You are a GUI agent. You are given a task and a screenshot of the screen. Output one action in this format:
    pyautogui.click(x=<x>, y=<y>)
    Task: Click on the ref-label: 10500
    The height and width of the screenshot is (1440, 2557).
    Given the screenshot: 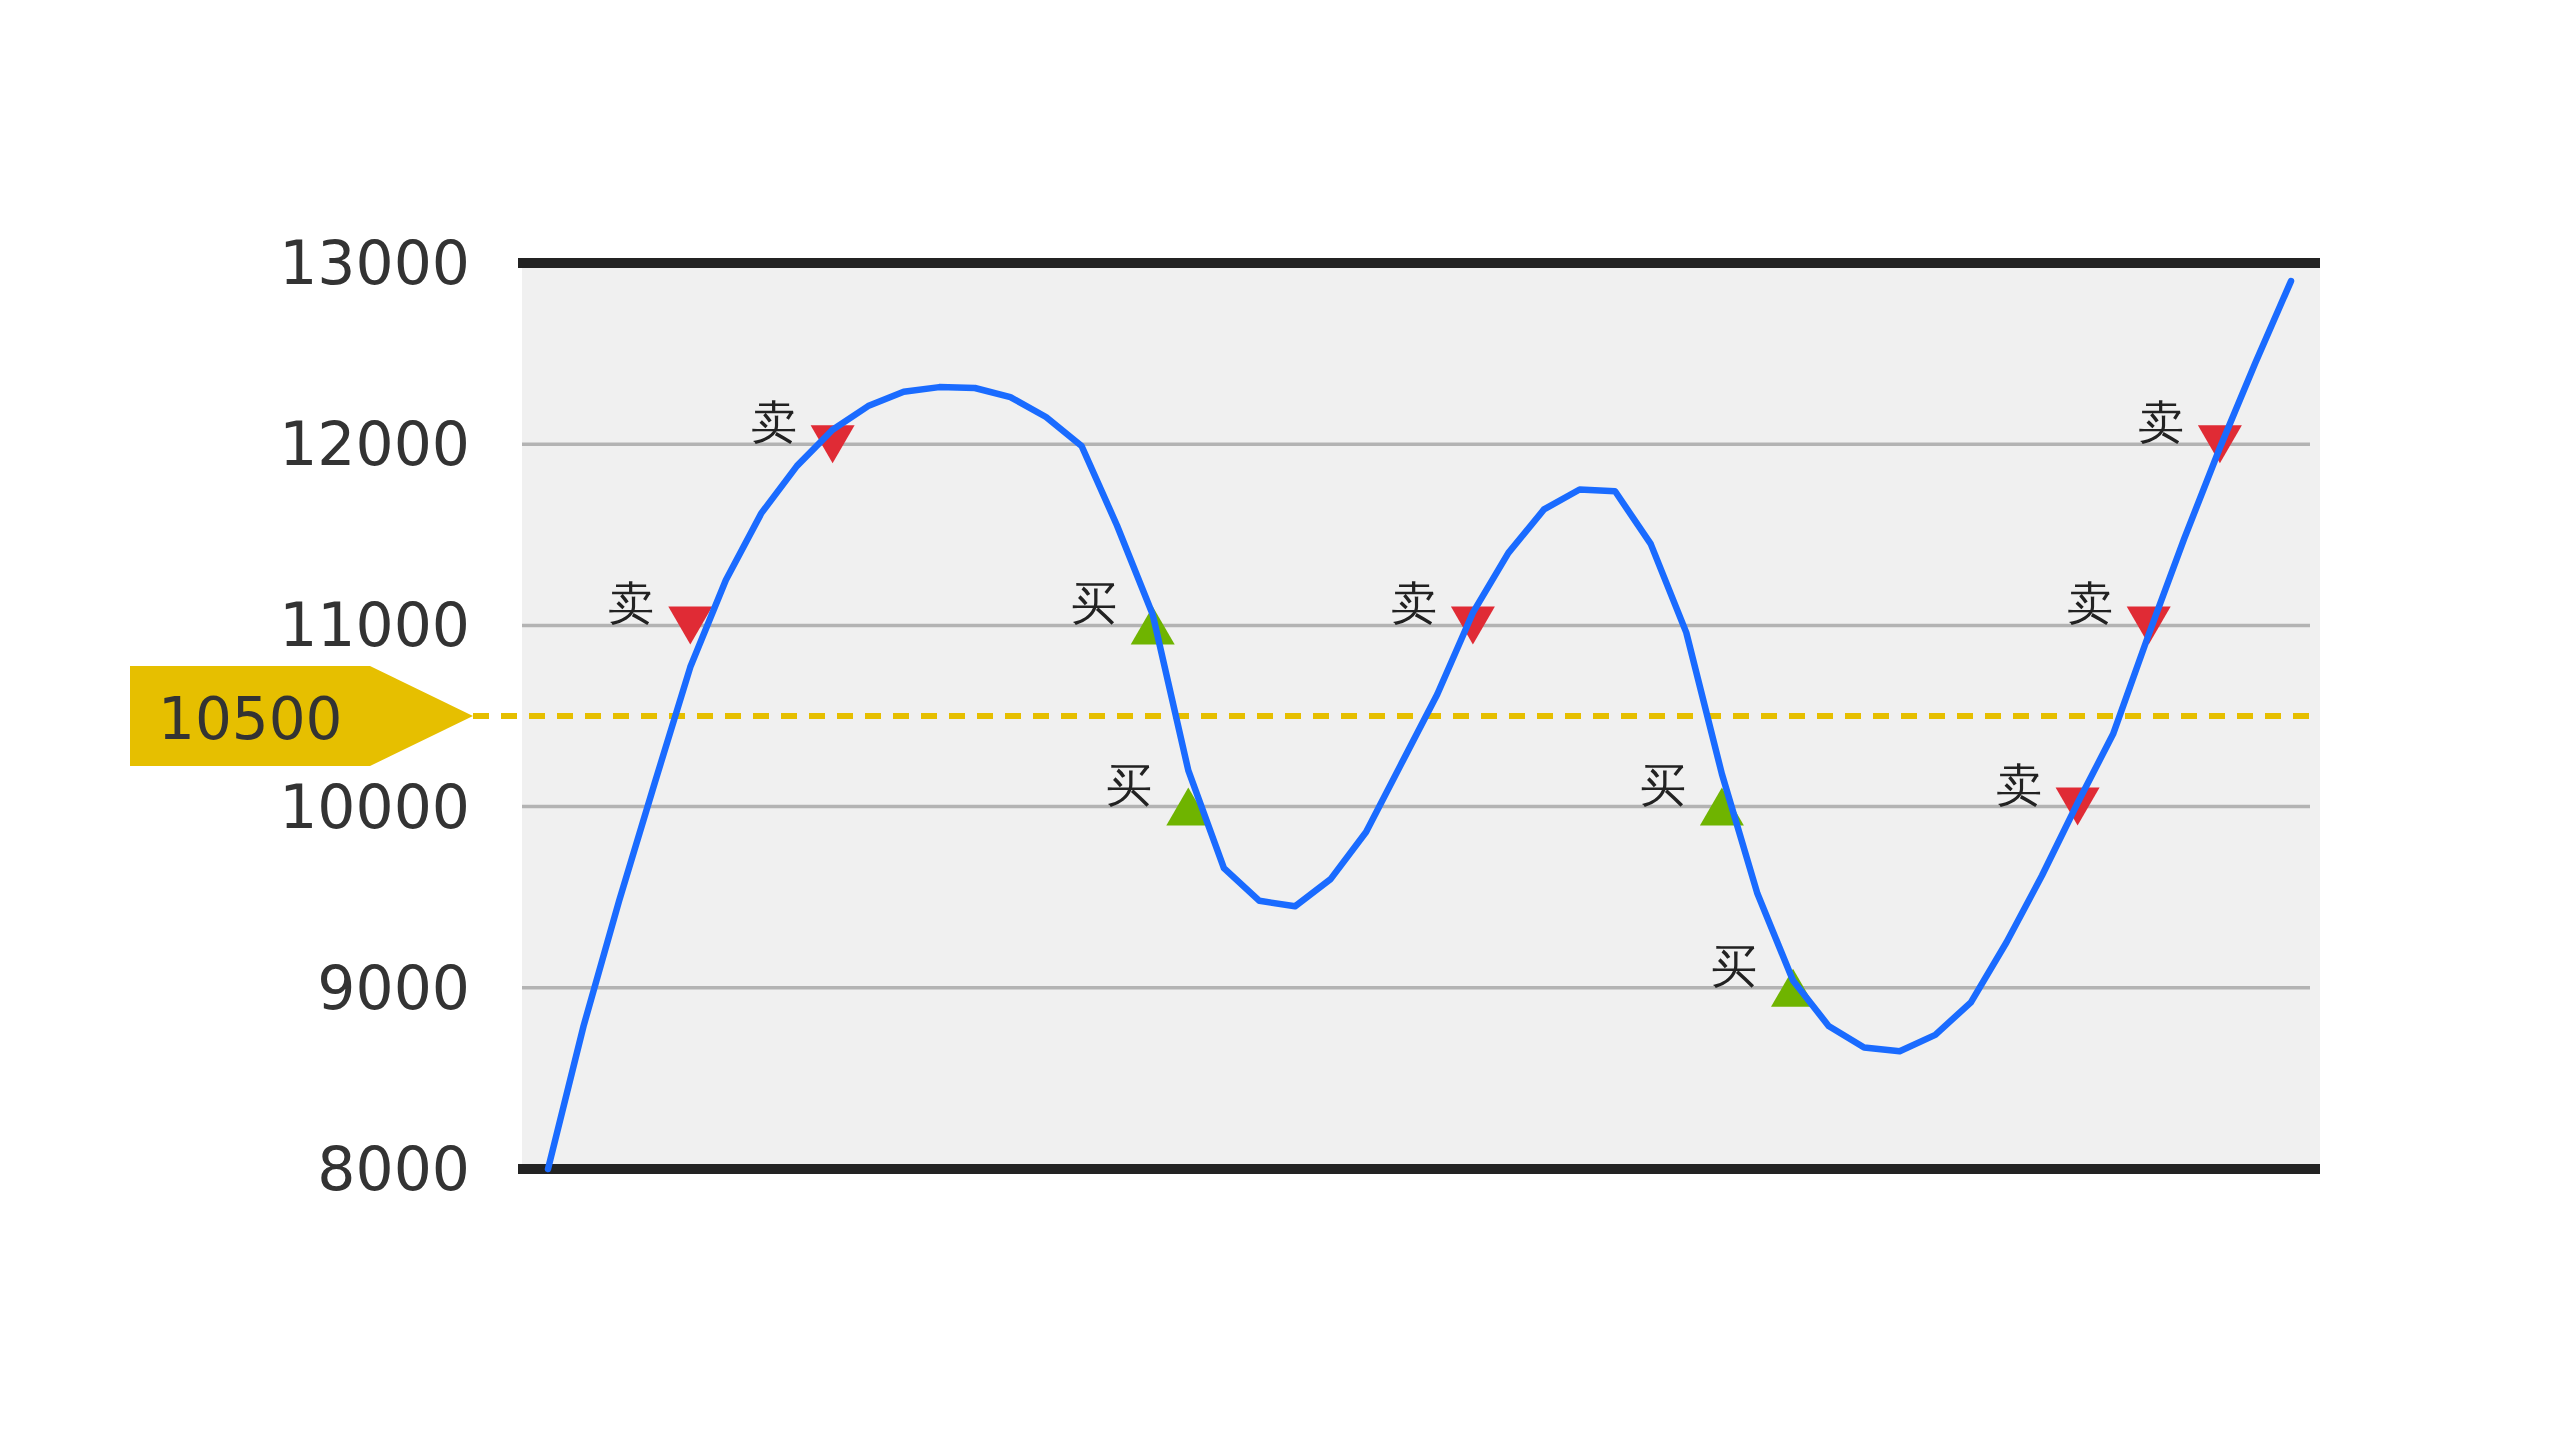 What is the action you would take?
    pyautogui.click(x=301, y=716)
    